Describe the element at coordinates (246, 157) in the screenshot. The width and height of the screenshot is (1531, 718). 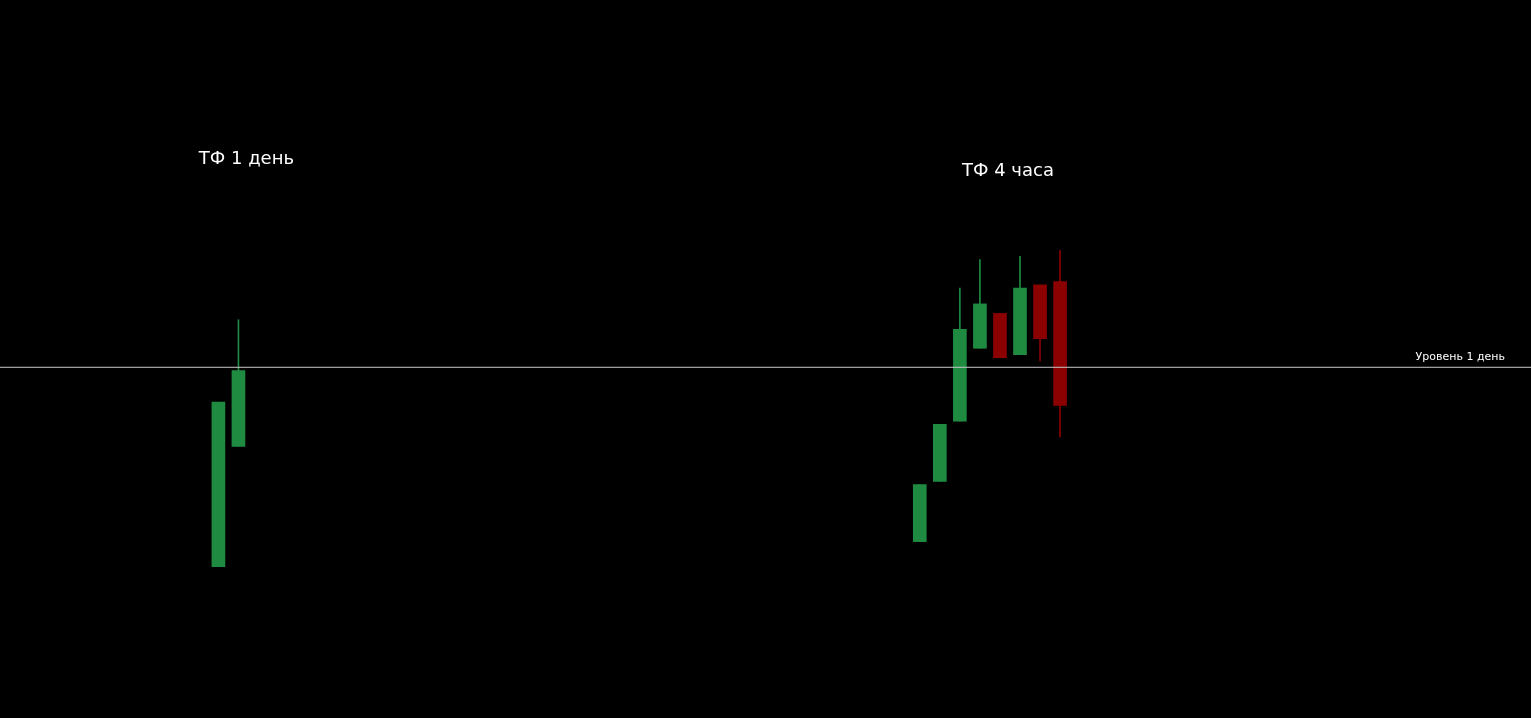
I see `text: ТФ 1 день` at that location.